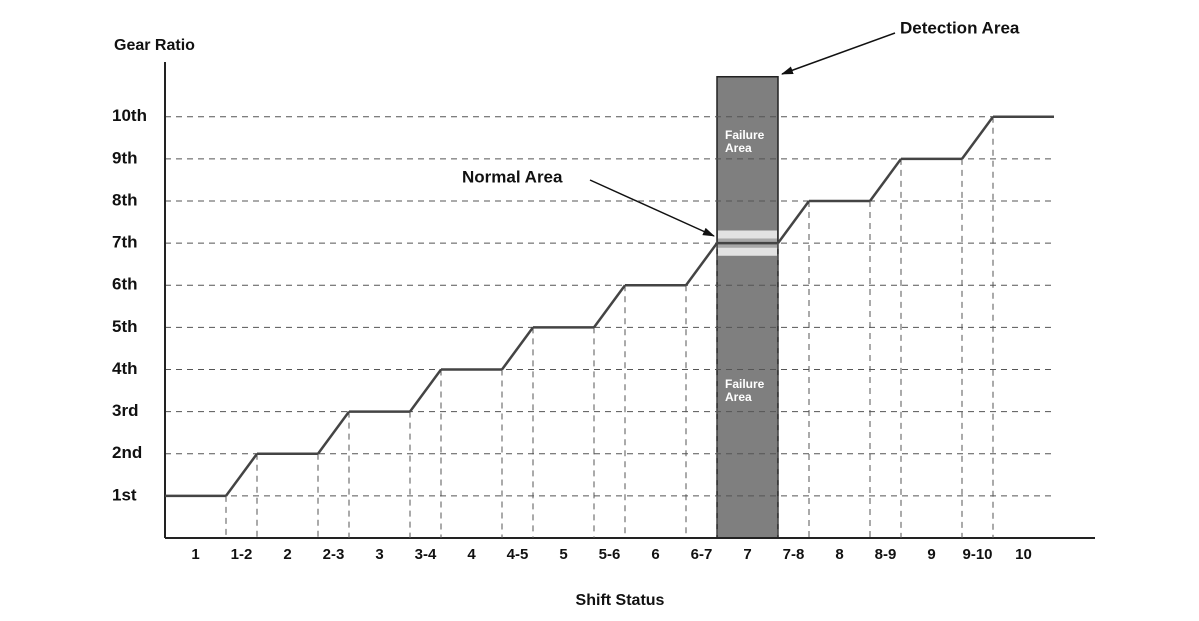  I want to click on x-tick-label: 9, so click(931, 554).